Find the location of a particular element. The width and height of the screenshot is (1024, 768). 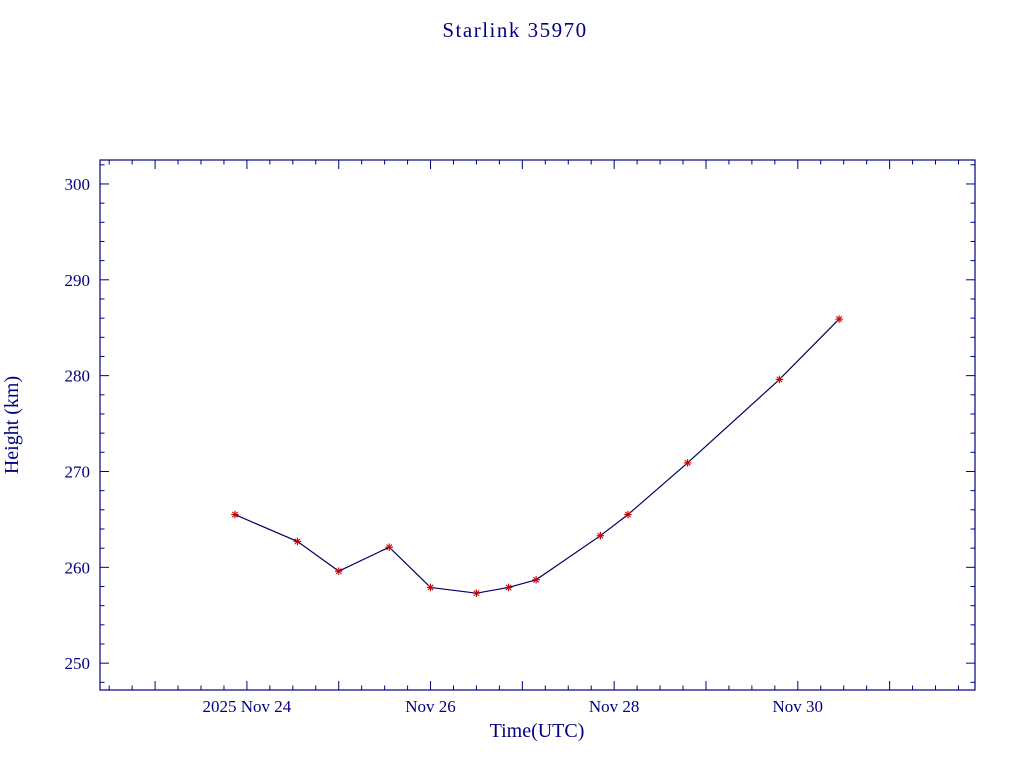

y-tick-label: 290 is located at coordinates (78, 280).